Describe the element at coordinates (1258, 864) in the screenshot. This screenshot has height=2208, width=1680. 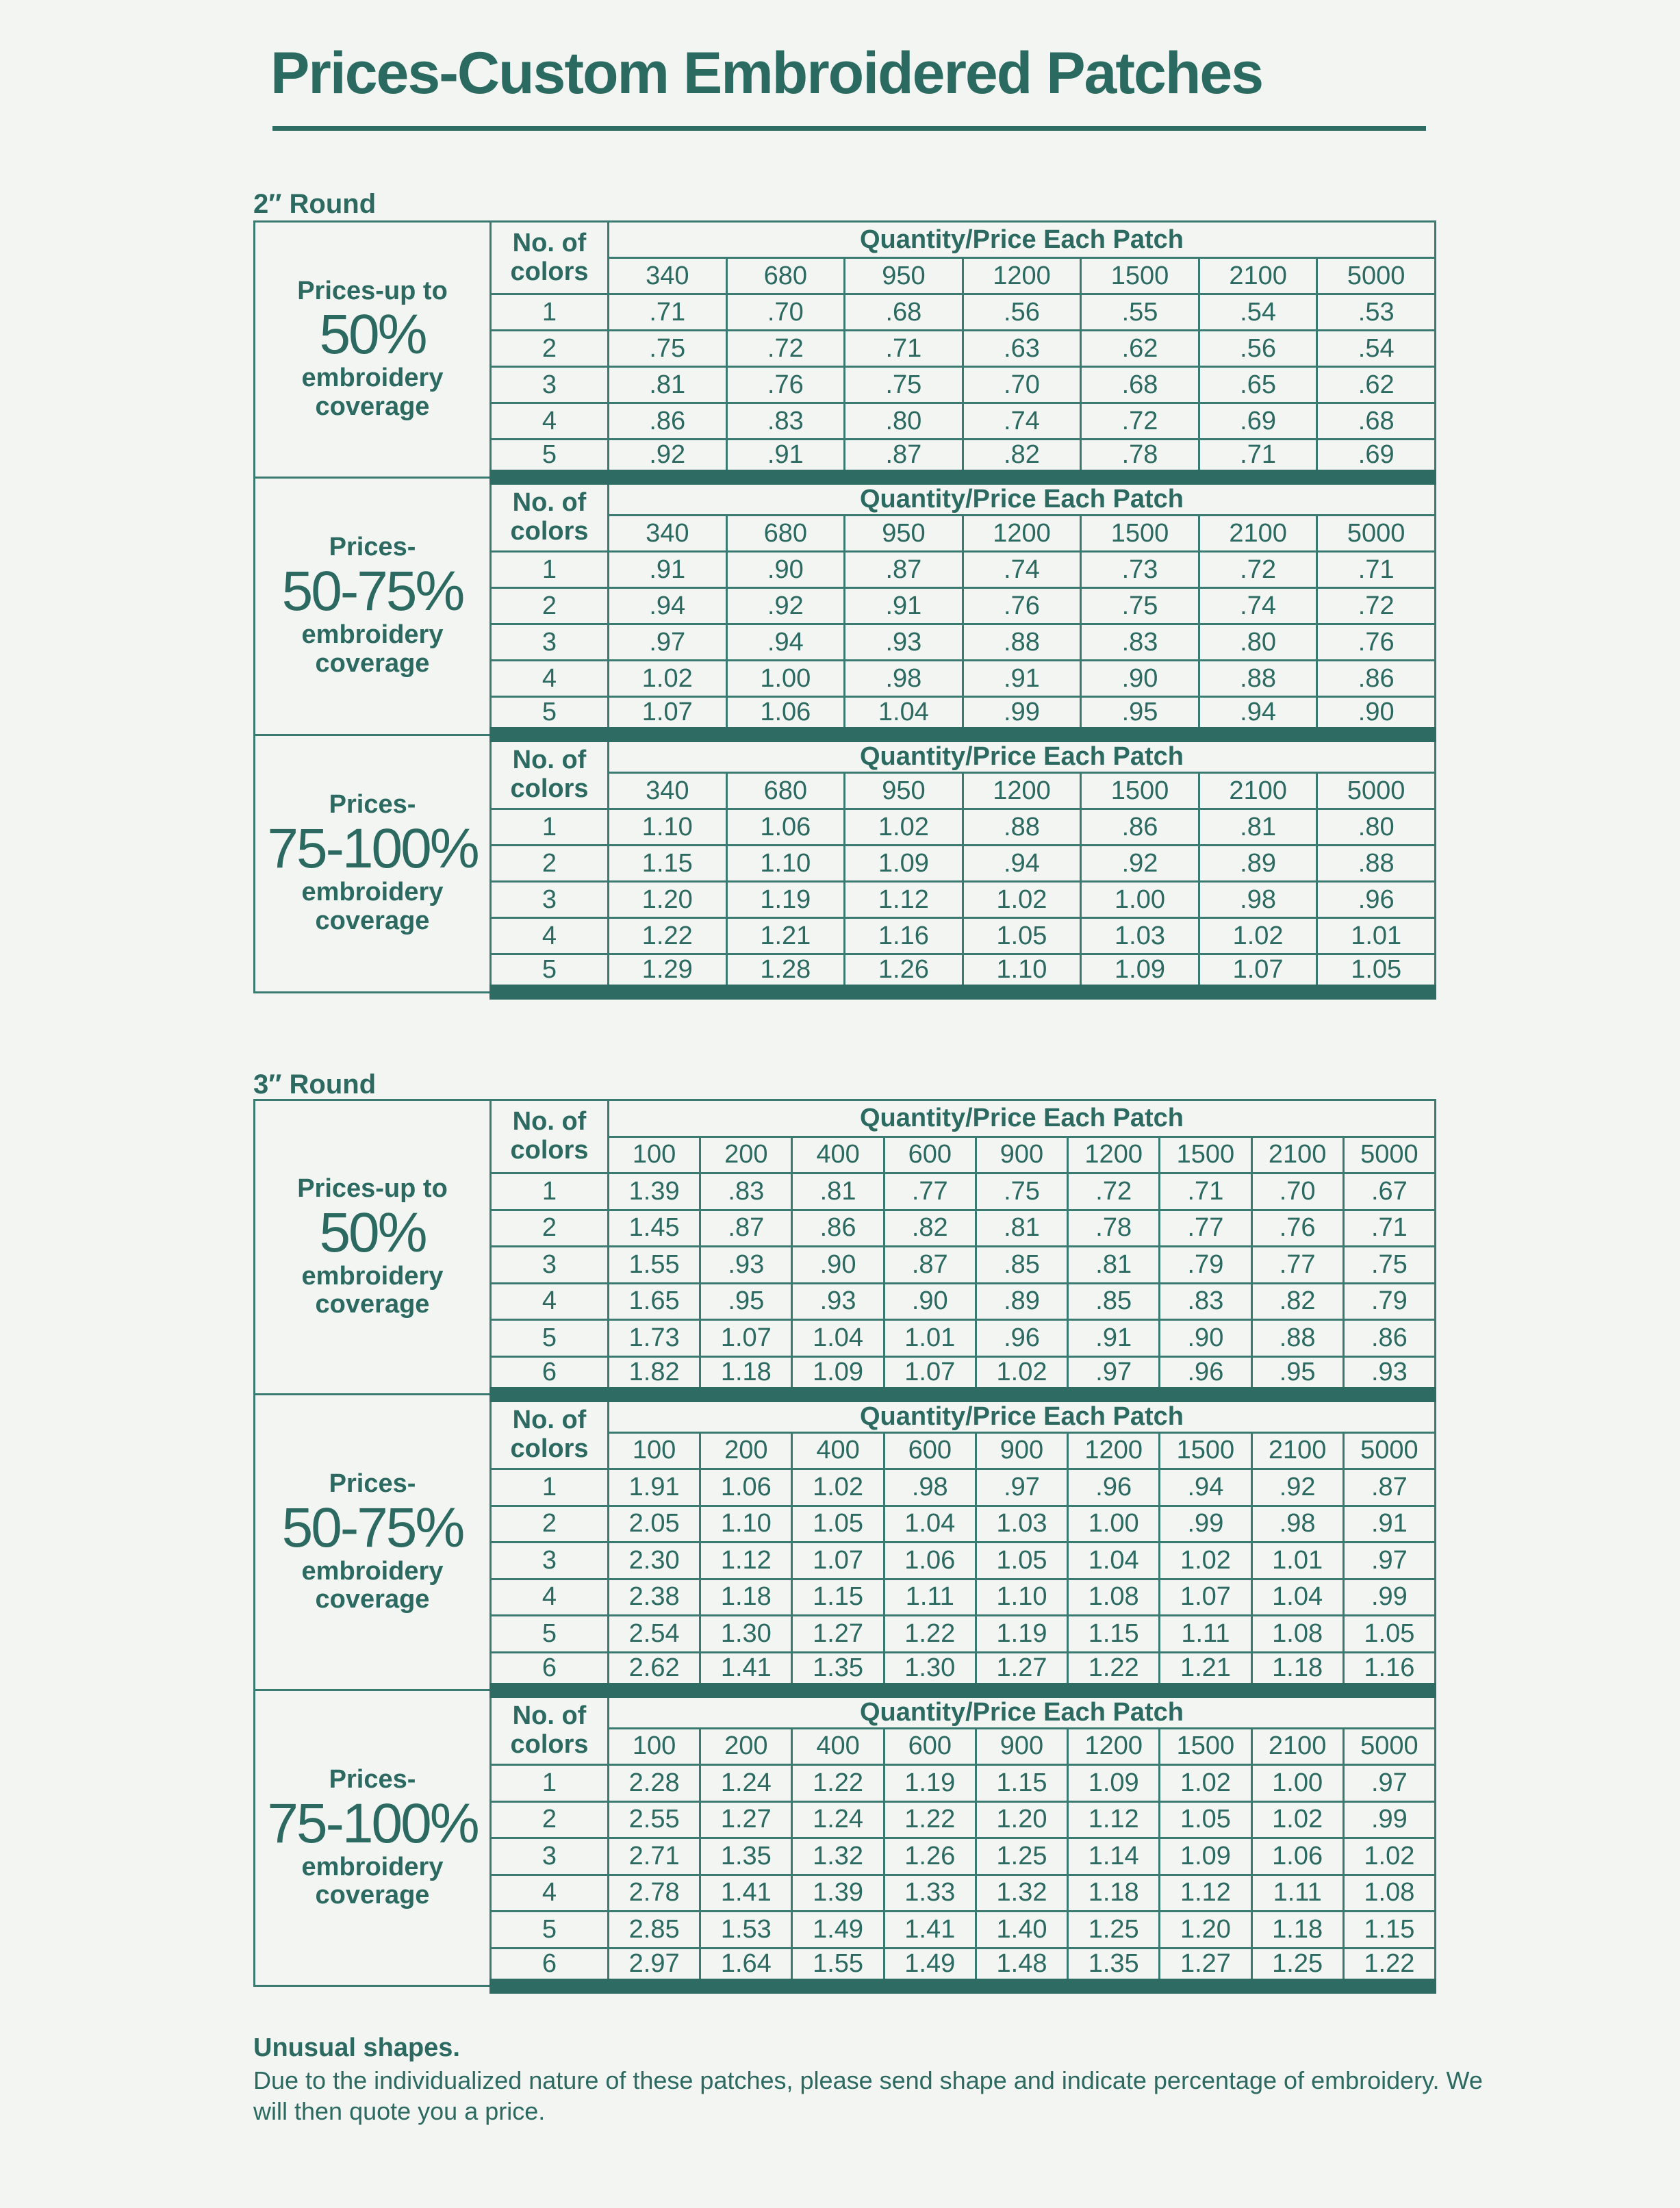
I see `price-cell: .89` at that location.